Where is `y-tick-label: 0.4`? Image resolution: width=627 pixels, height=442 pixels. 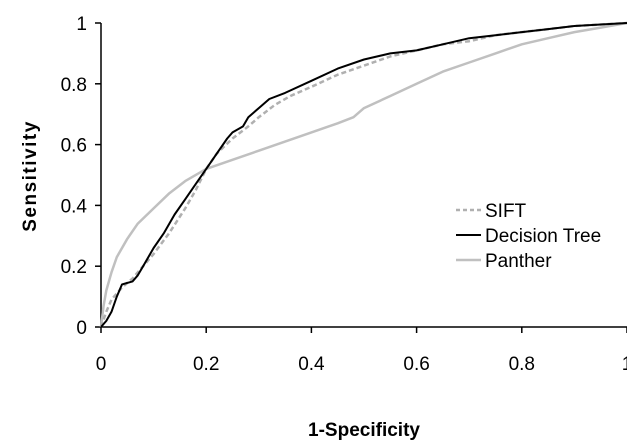
y-tick-label: 0.4 is located at coordinates (74, 206).